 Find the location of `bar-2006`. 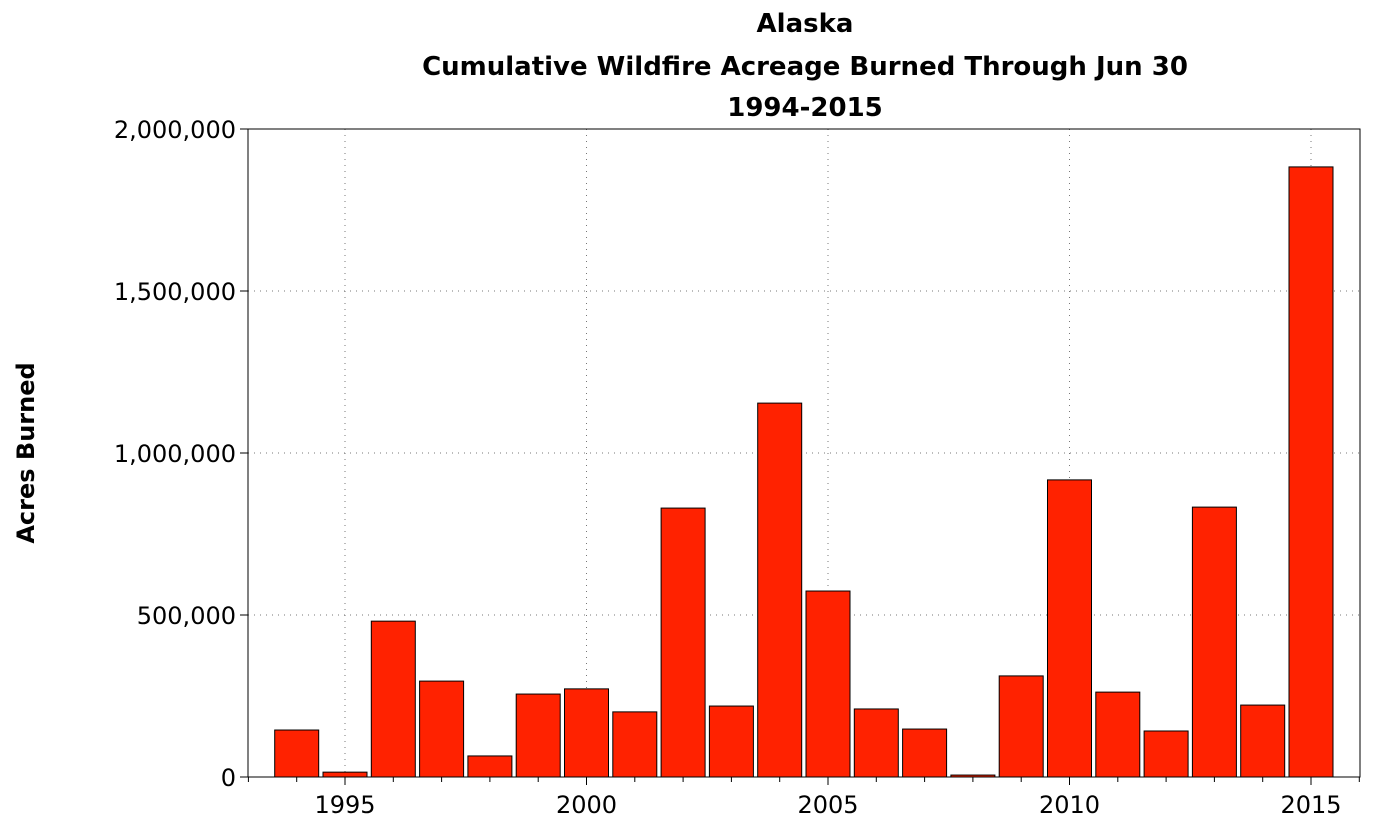

bar-2006 is located at coordinates (876, 743).